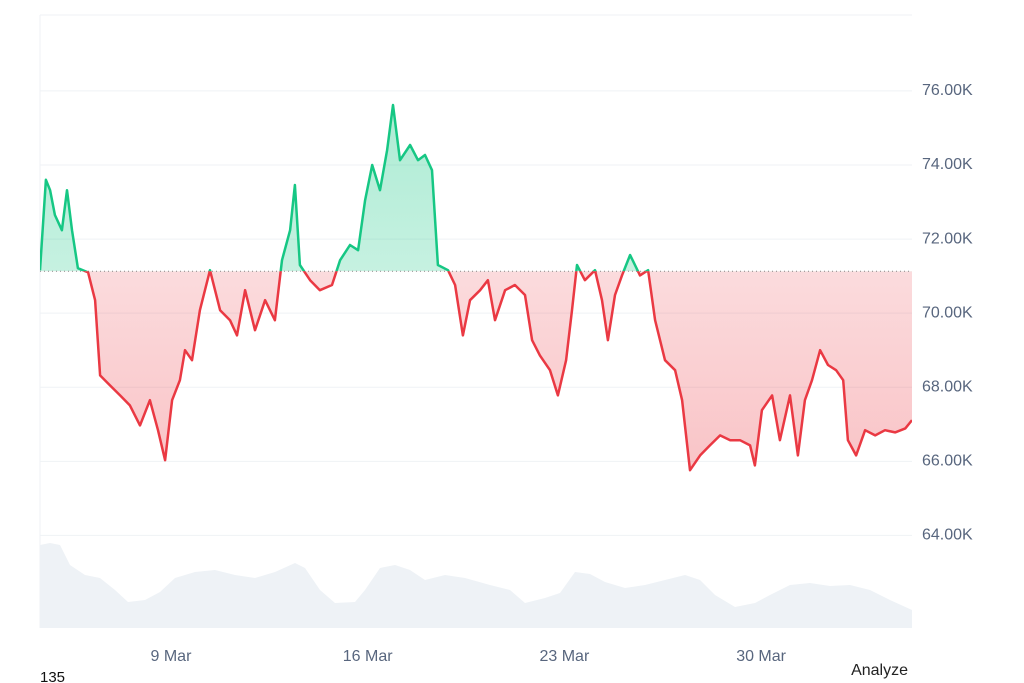  I want to click on corner-label: 135, so click(52, 676).